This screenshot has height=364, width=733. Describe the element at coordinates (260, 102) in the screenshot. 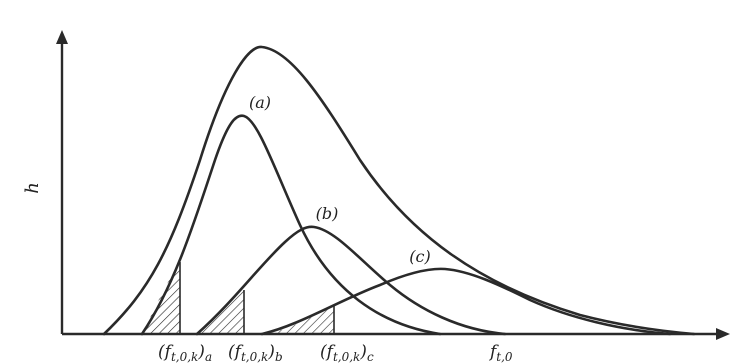

I see `curve-label-a: (a)` at that location.